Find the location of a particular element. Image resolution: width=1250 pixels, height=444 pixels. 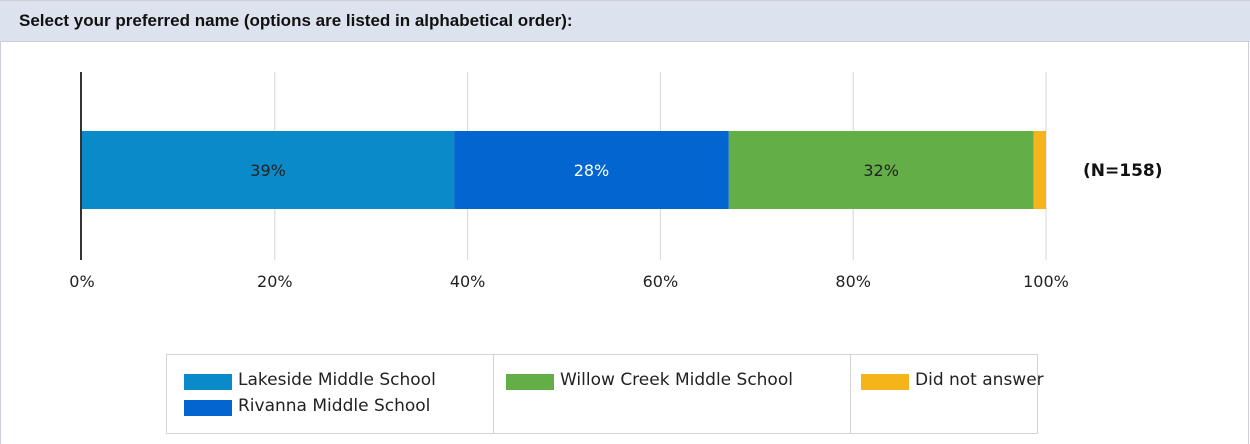

legend-swatch-did-not-answer is located at coordinates (885, 382).